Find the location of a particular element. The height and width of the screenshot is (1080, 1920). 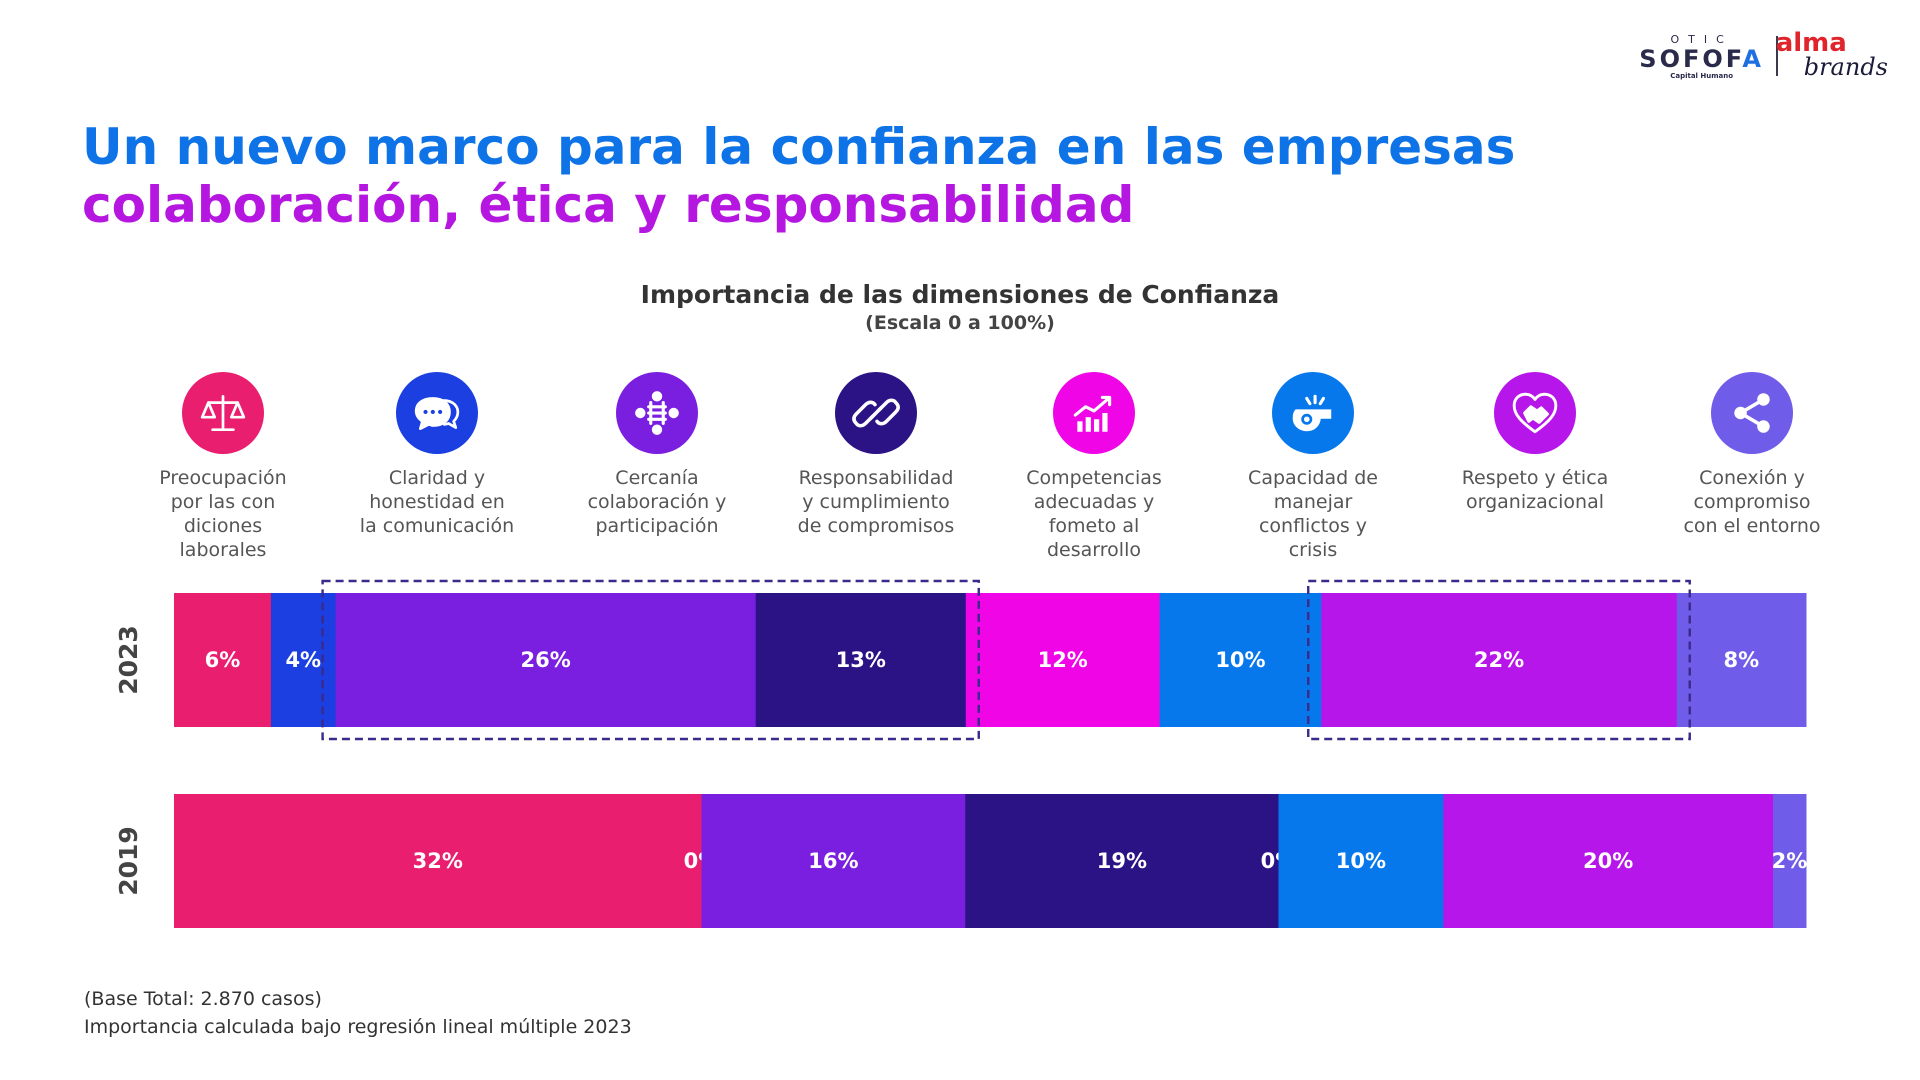

handshake-icon is located at coordinates (1535, 413).